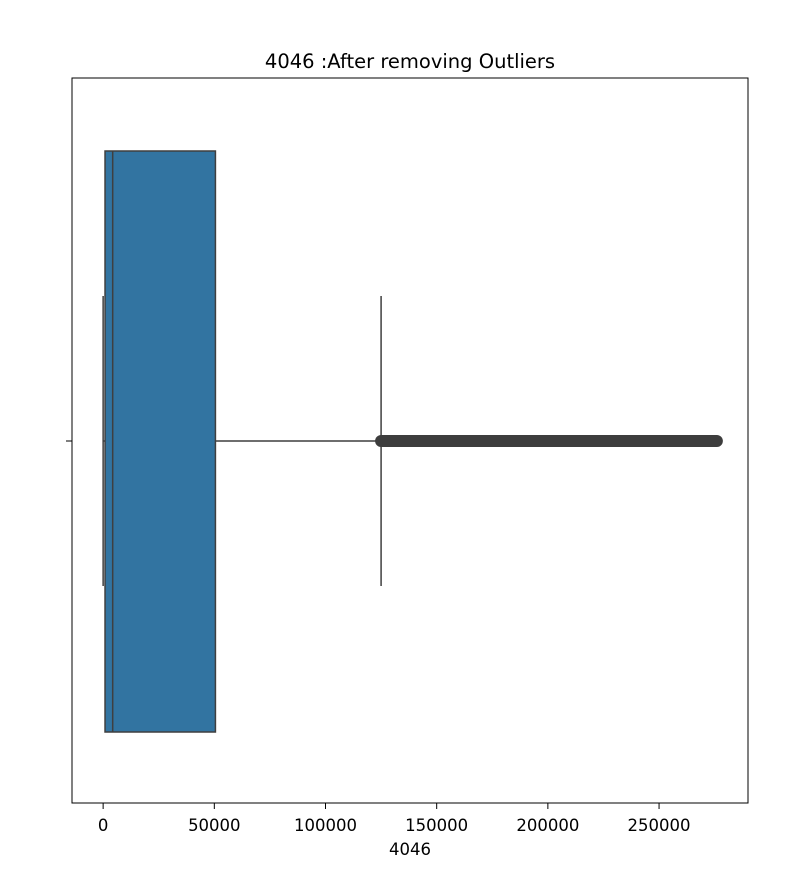  Describe the element at coordinates (410, 849) in the screenshot. I see `x-axis-label: 4046` at that location.